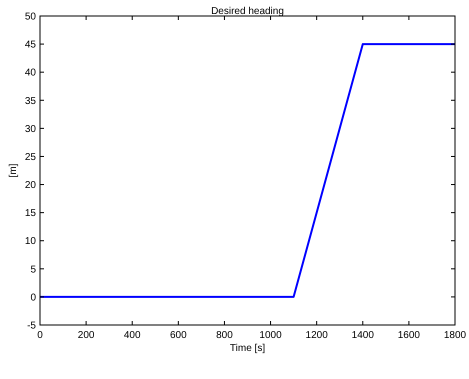 This screenshot has height=379, width=469. Describe the element at coordinates (13, 170) in the screenshot. I see `y-axis-title: [m]` at that location.